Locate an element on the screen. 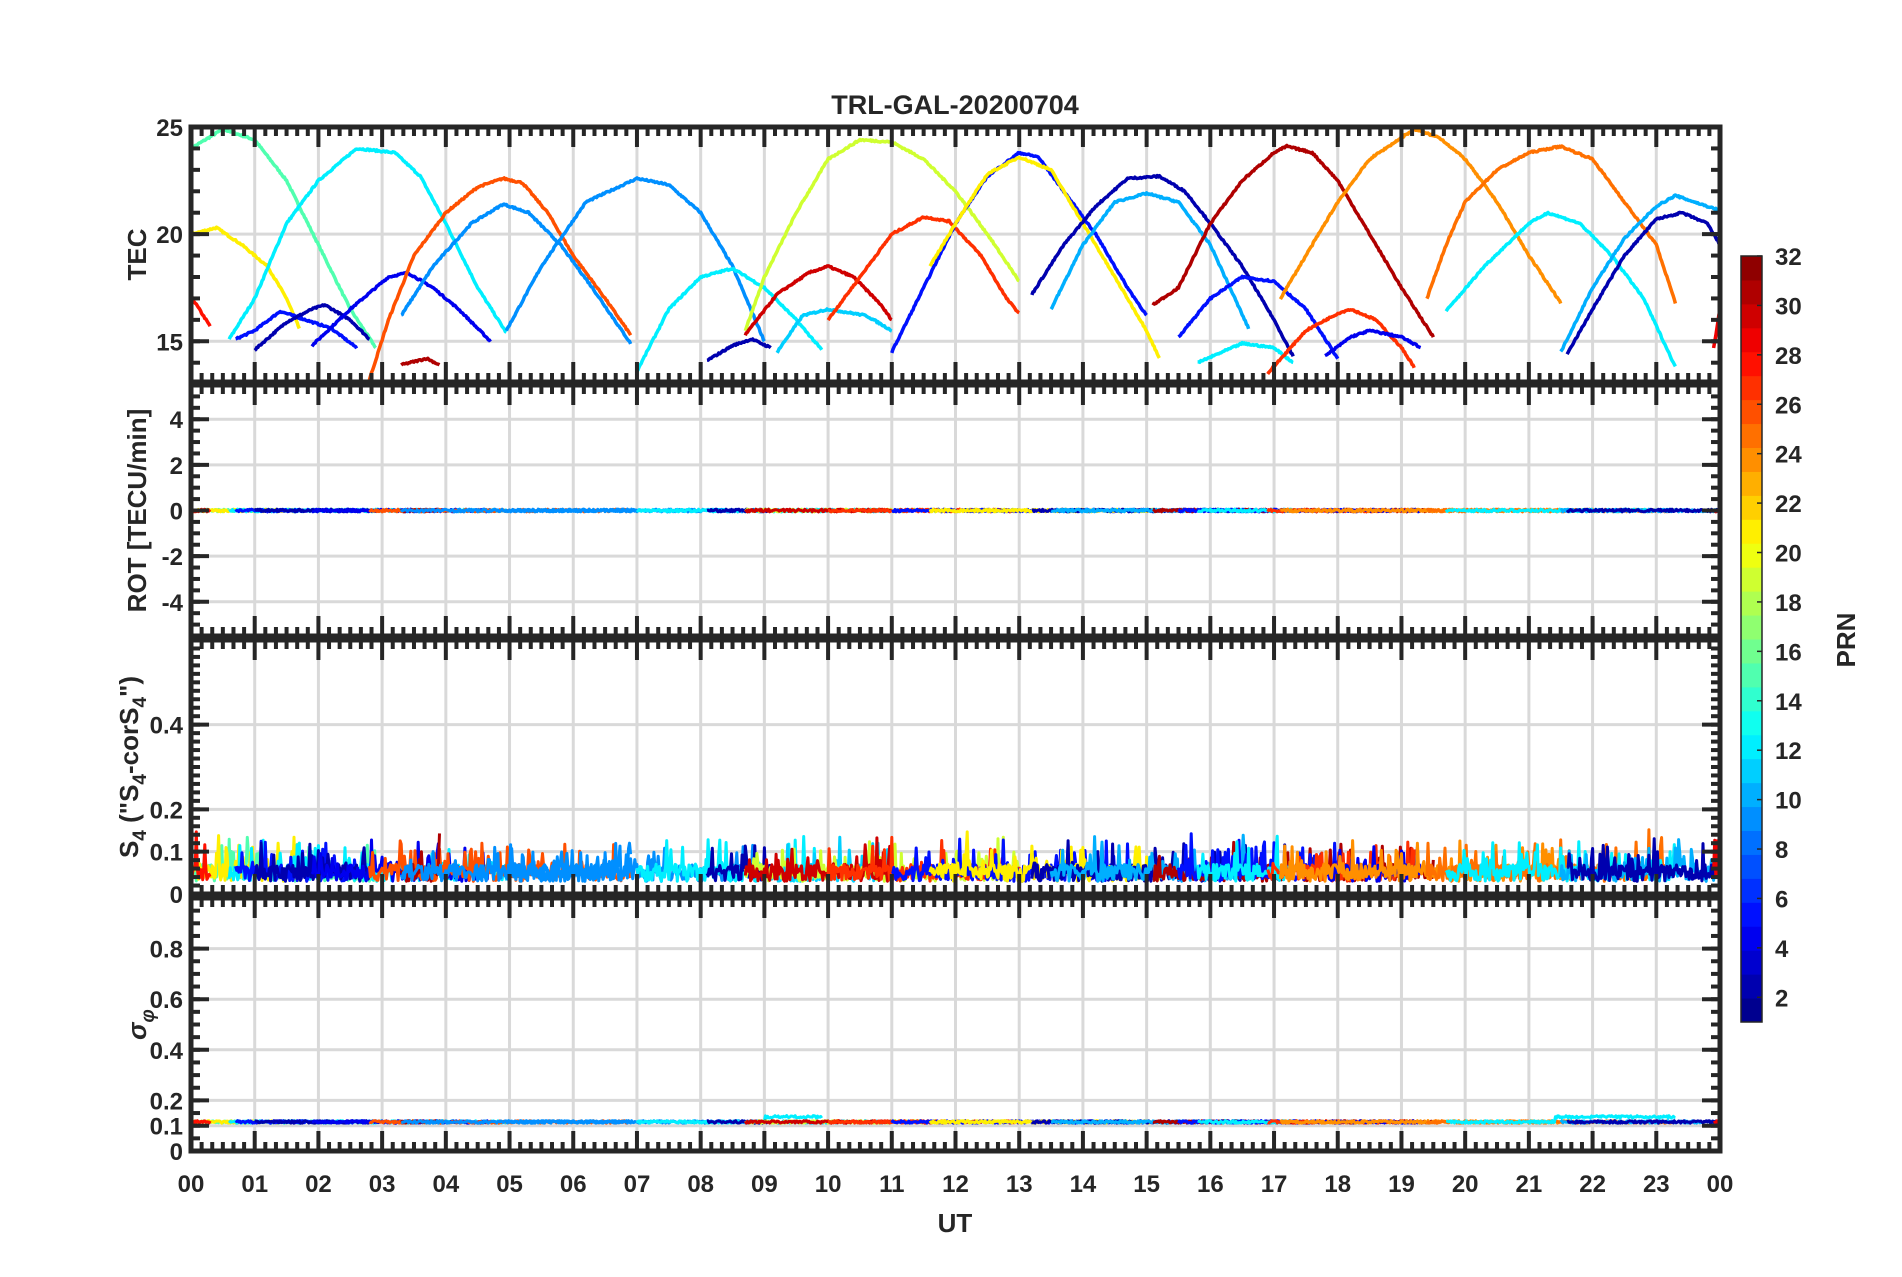  y-tick-label: 0.2 is located at coordinates (166, 1101).